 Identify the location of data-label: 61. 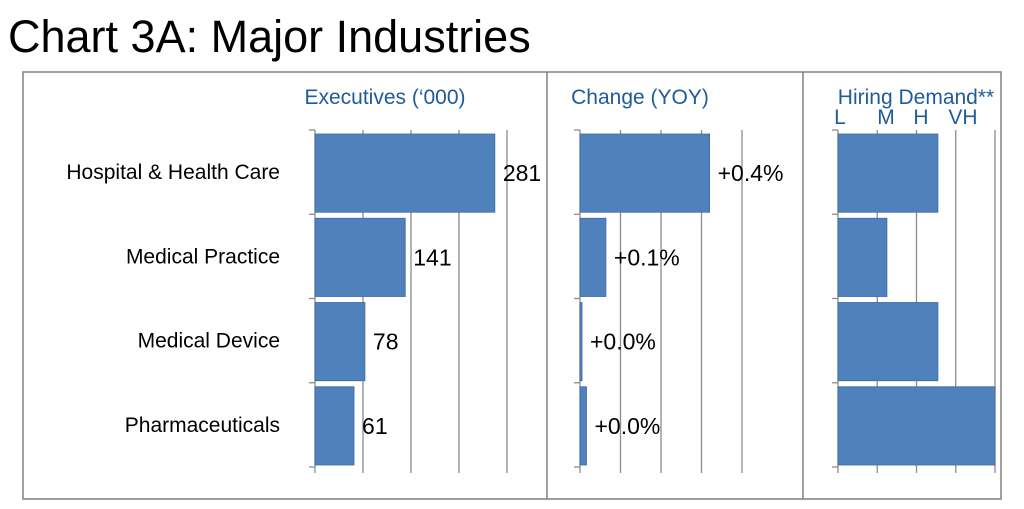
(375, 426).